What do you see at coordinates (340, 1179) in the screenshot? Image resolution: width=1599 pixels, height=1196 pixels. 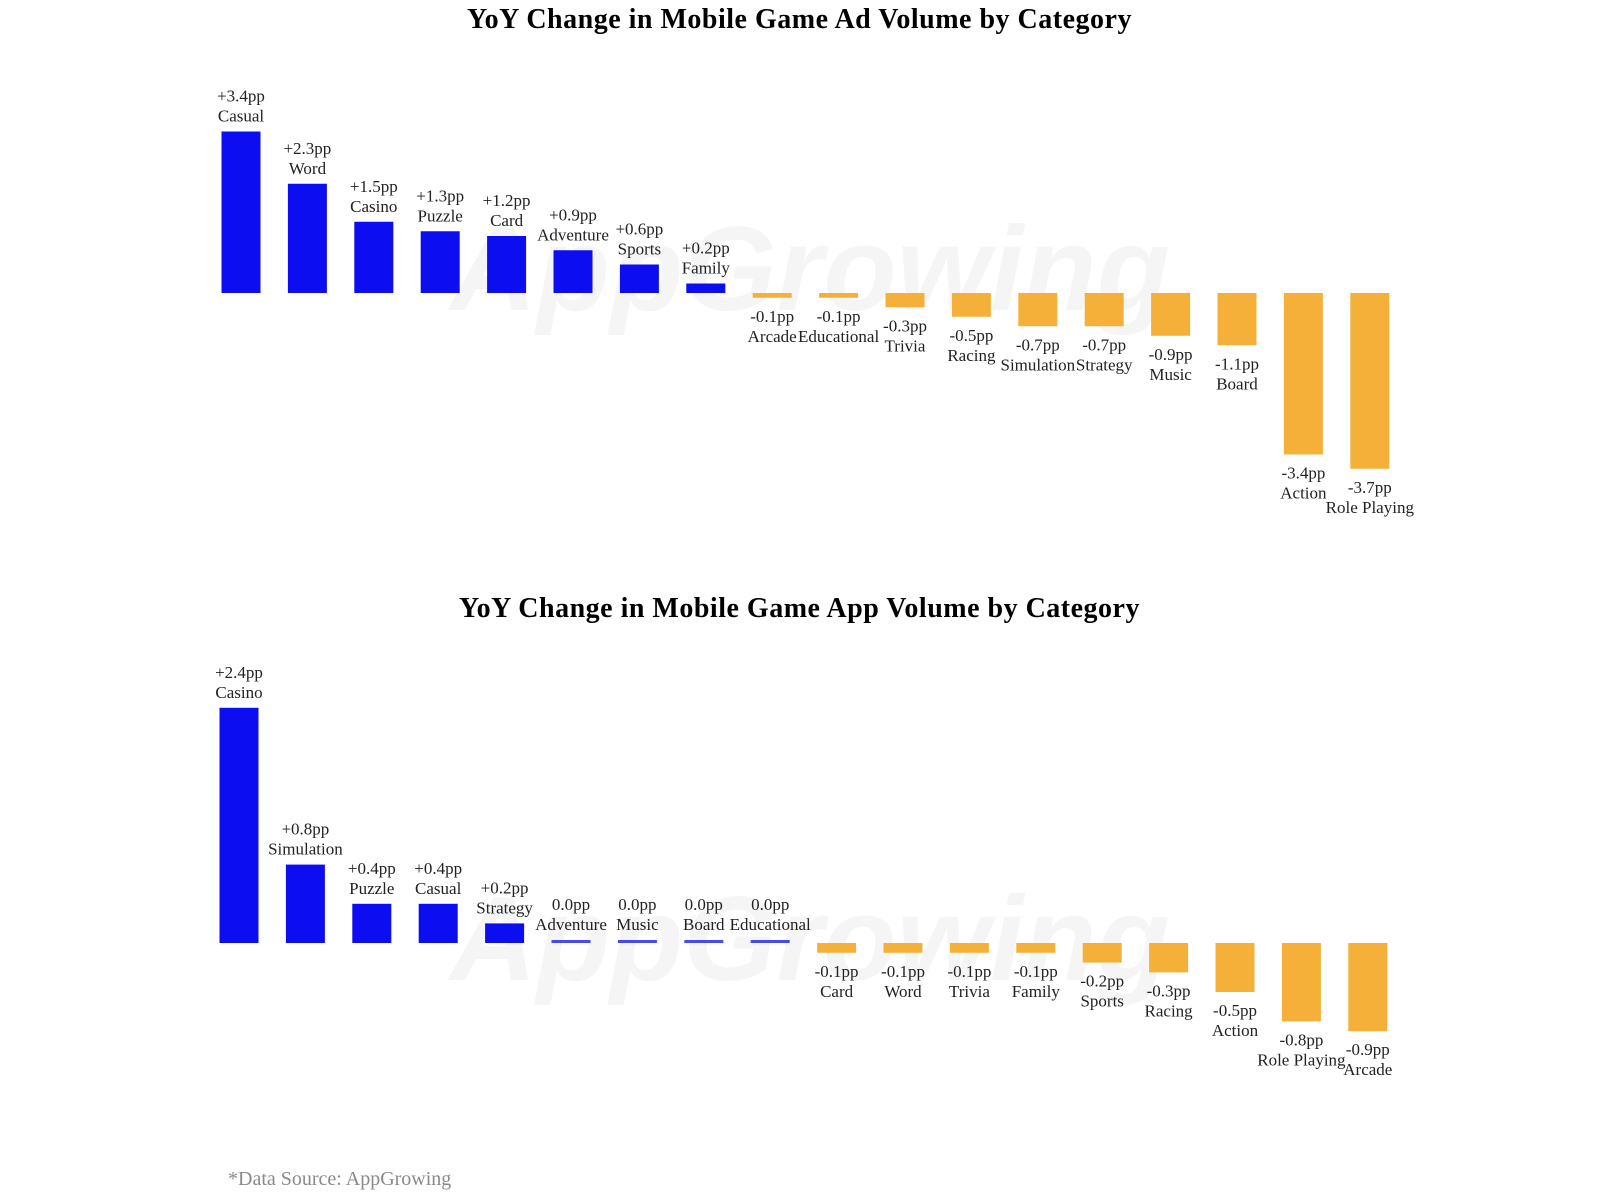 I see `data-source-note: *Data Source: AppGrowing` at bounding box center [340, 1179].